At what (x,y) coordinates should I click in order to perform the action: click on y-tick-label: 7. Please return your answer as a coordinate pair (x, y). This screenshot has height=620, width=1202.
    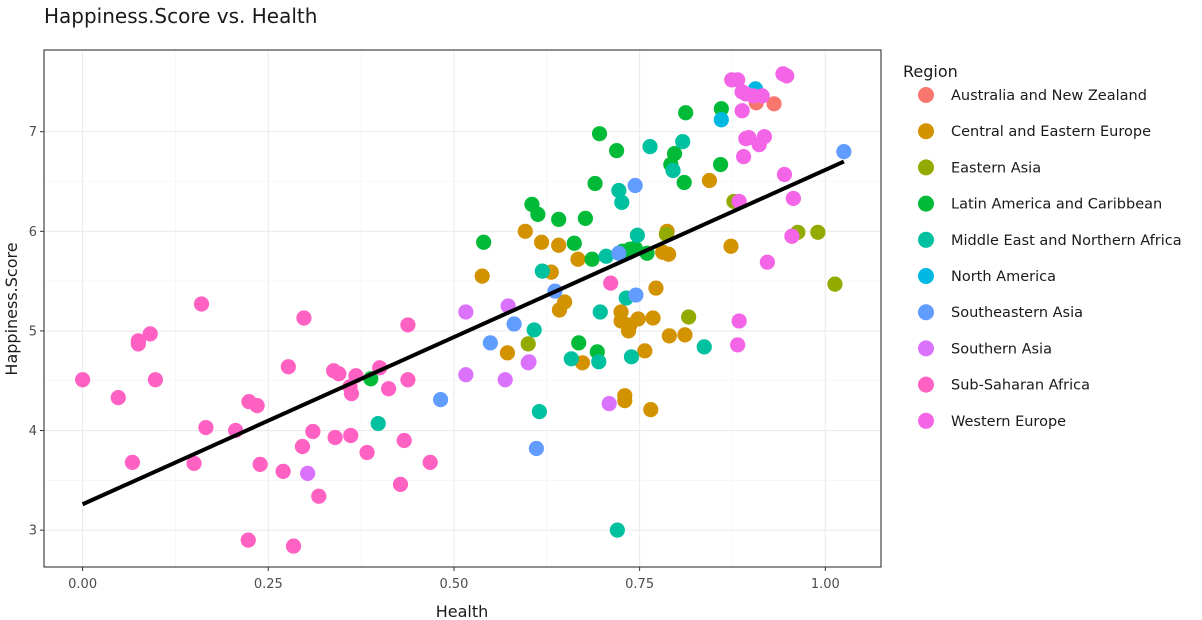
    Looking at the image, I should click on (33, 132).